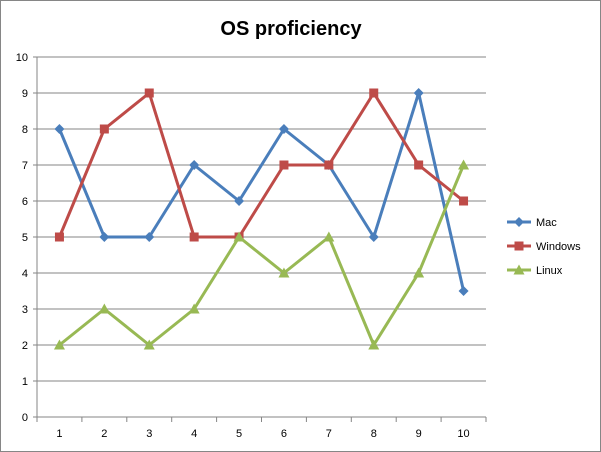  I want to click on y-tick-label: 8, so click(25, 130).